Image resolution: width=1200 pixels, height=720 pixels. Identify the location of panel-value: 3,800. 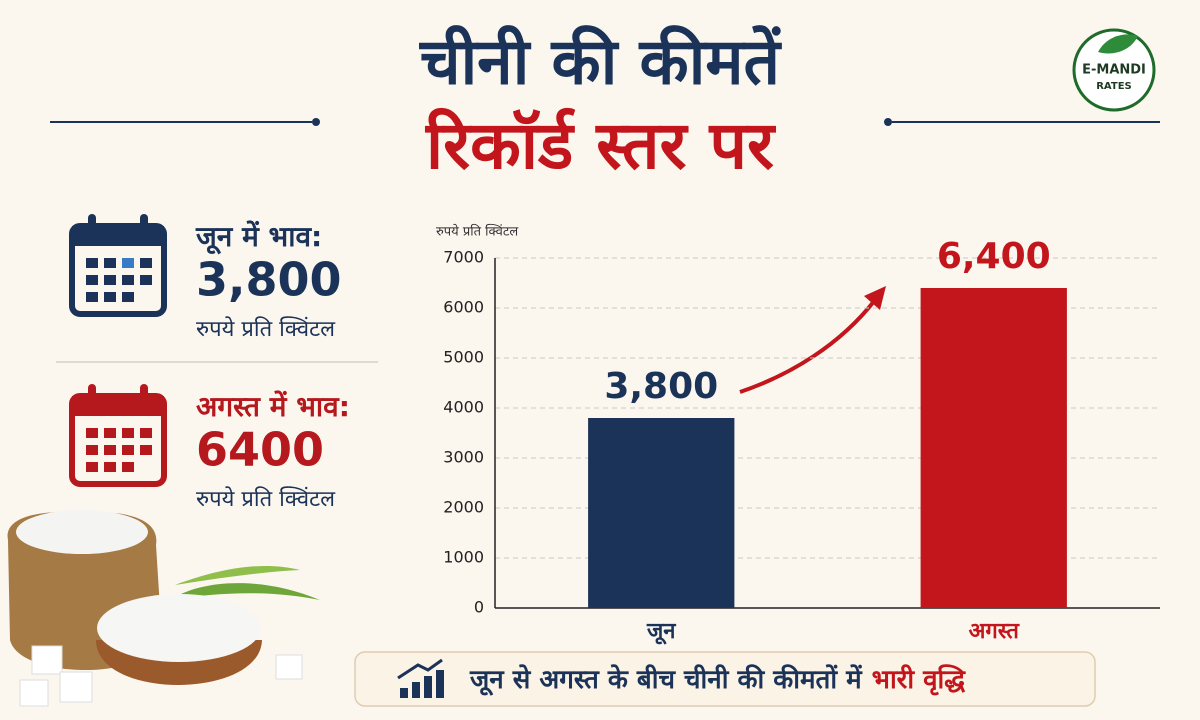
(269, 280).